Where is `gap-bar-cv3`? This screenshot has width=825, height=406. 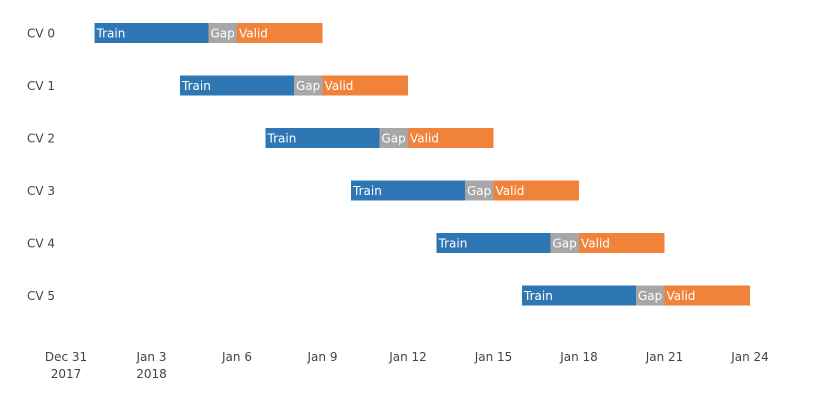 gap-bar-cv3 is located at coordinates (479, 190).